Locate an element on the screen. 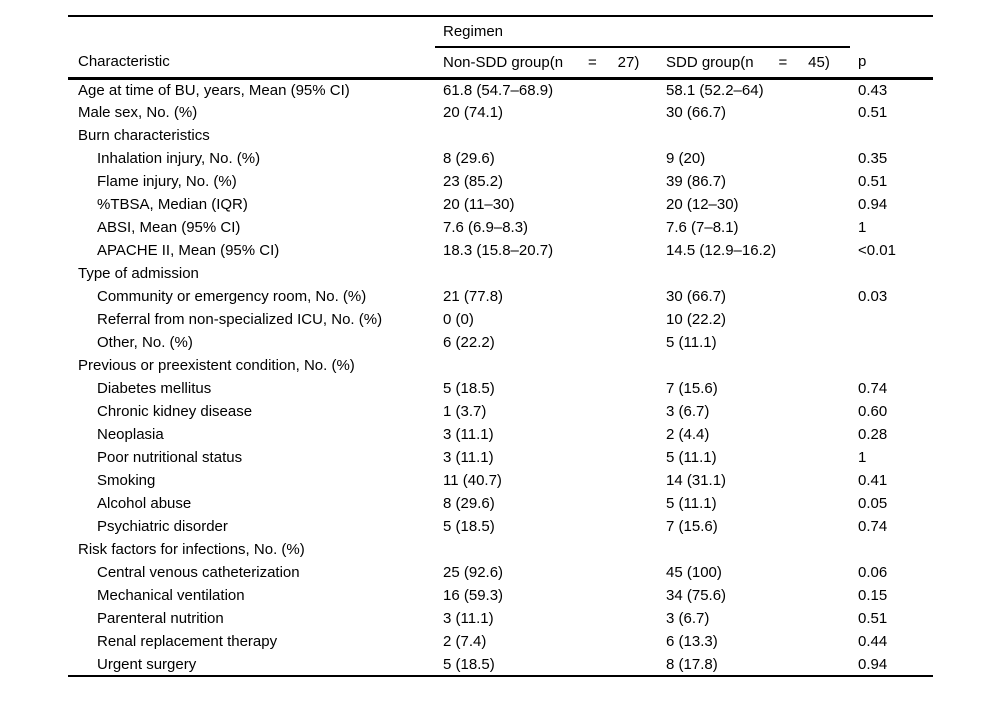 This screenshot has height=701, width=1000. cell-non-sdd-value: 1 (3.7) is located at coordinates (465, 411).